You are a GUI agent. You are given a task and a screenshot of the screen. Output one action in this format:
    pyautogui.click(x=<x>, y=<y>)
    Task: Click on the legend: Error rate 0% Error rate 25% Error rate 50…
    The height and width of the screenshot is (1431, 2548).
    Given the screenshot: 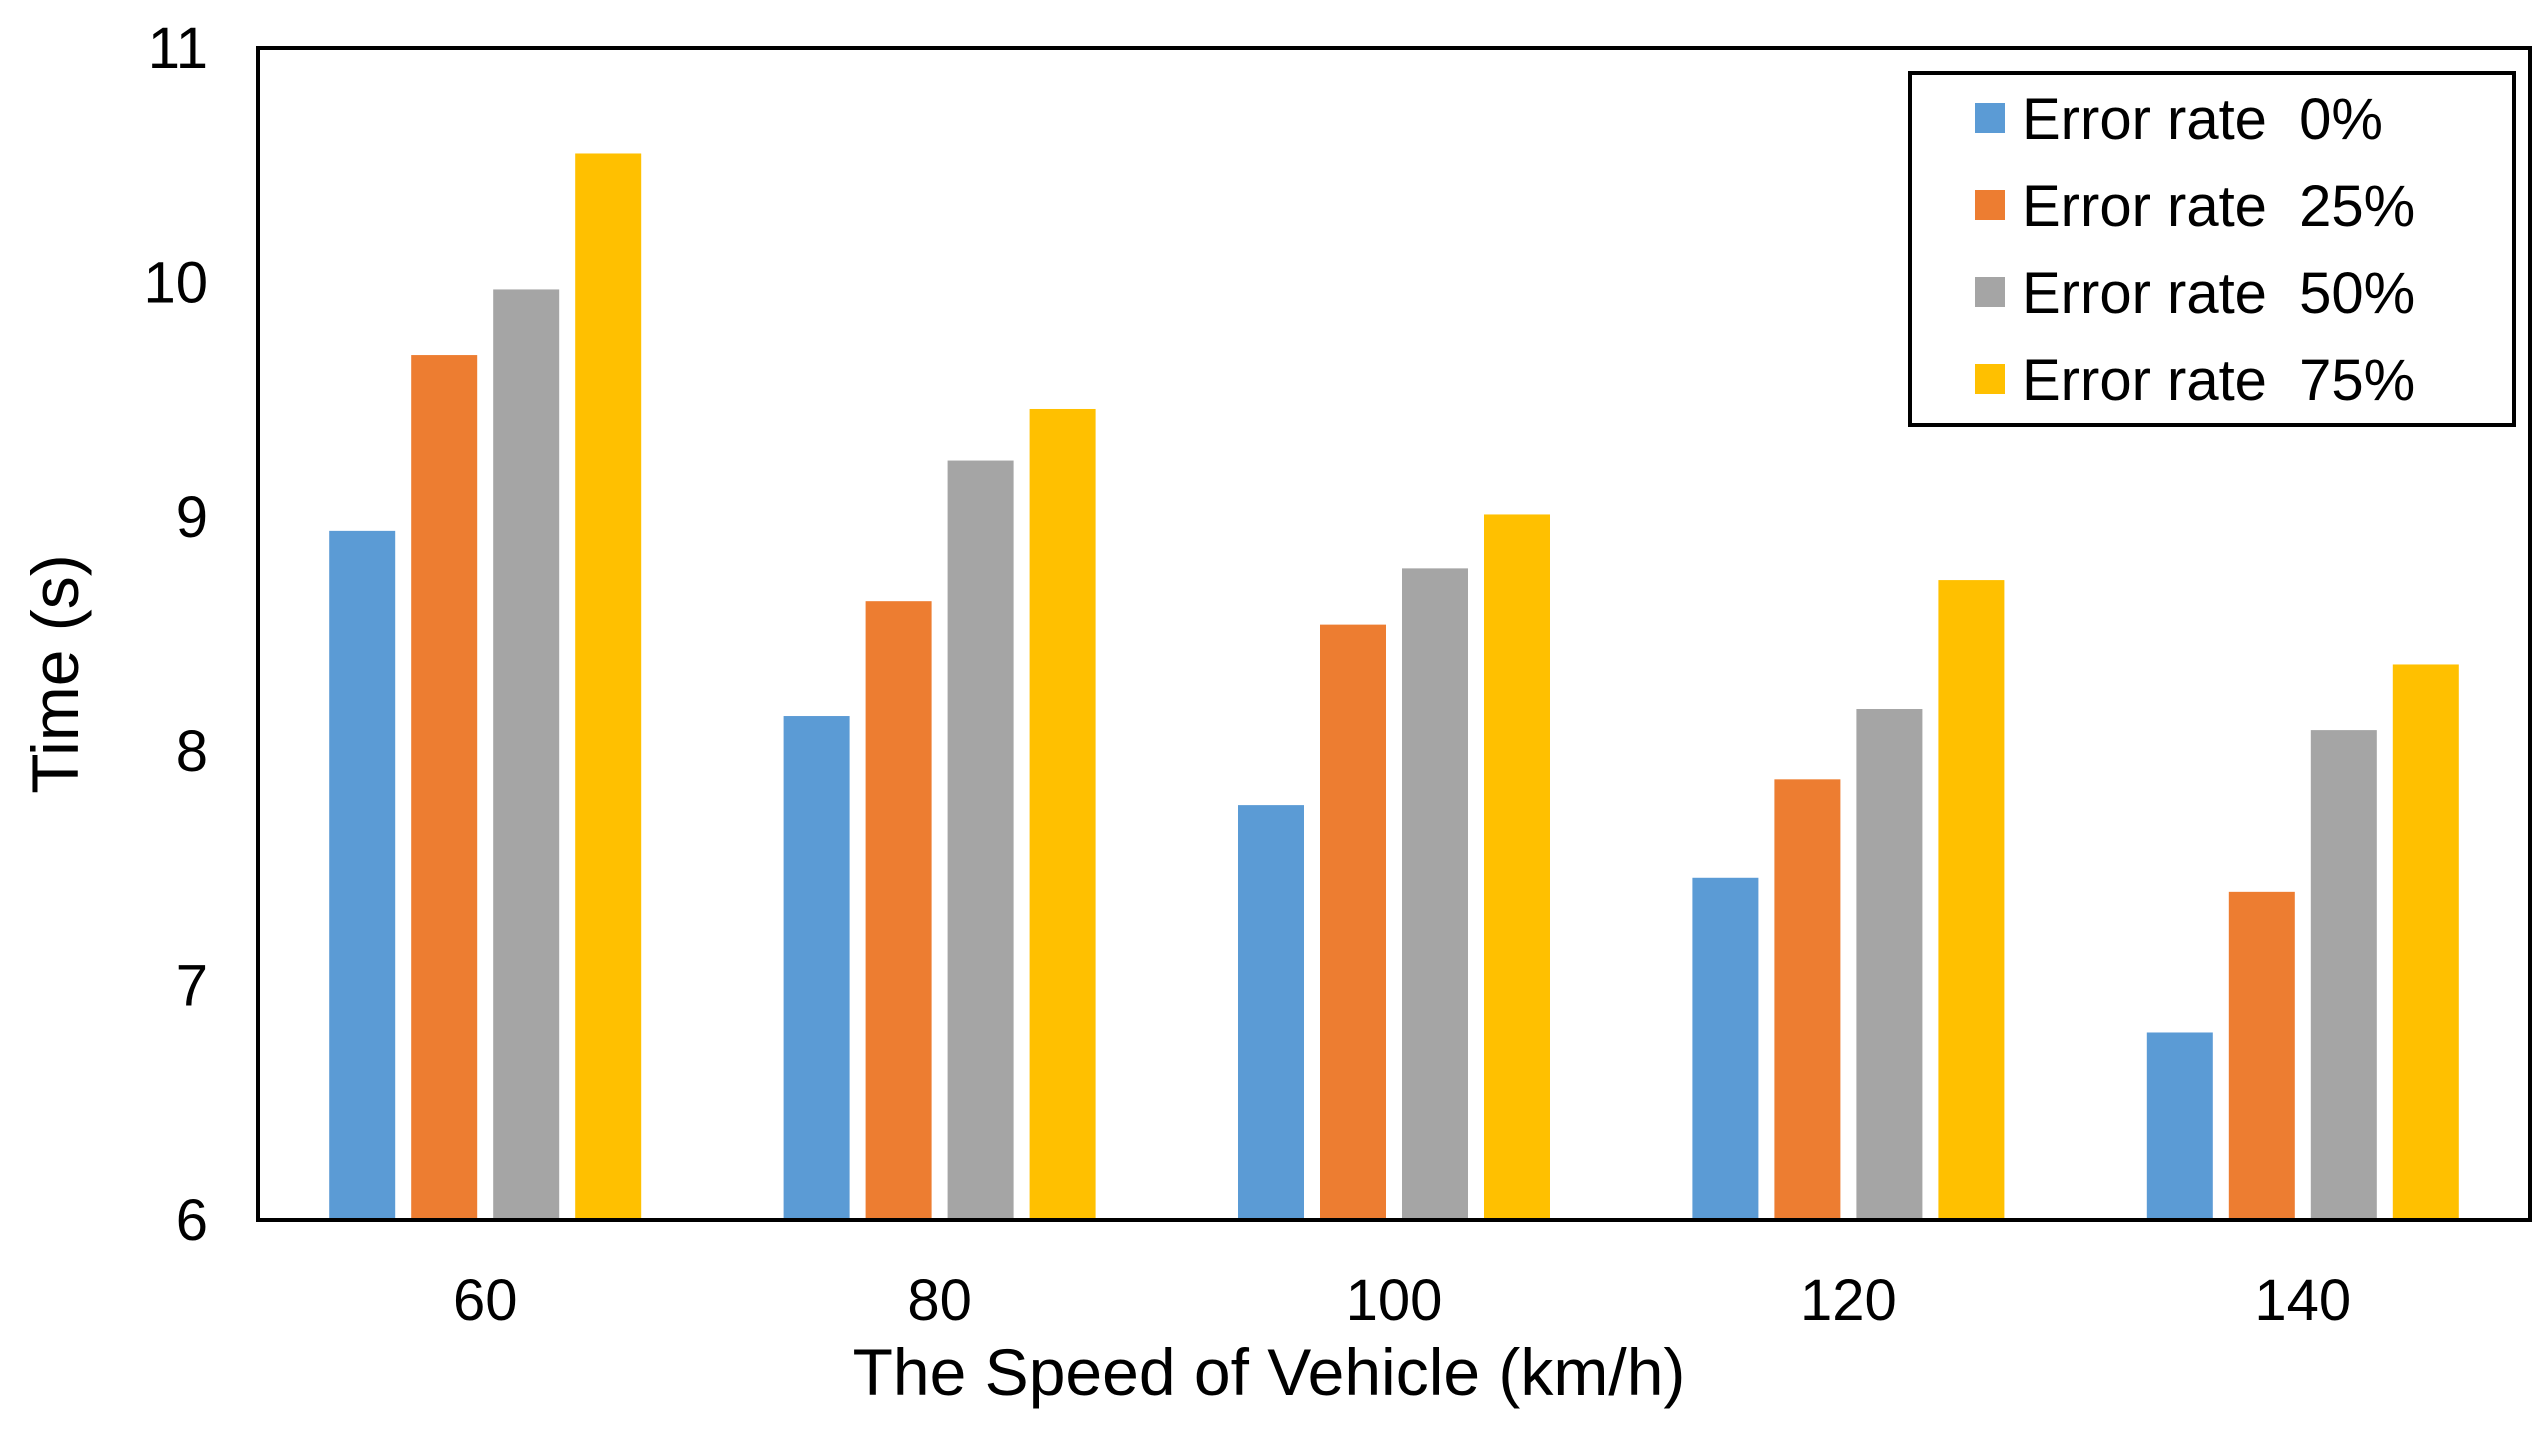 What is the action you would take?
    pyautogui.click(x=2212, y=249)
    